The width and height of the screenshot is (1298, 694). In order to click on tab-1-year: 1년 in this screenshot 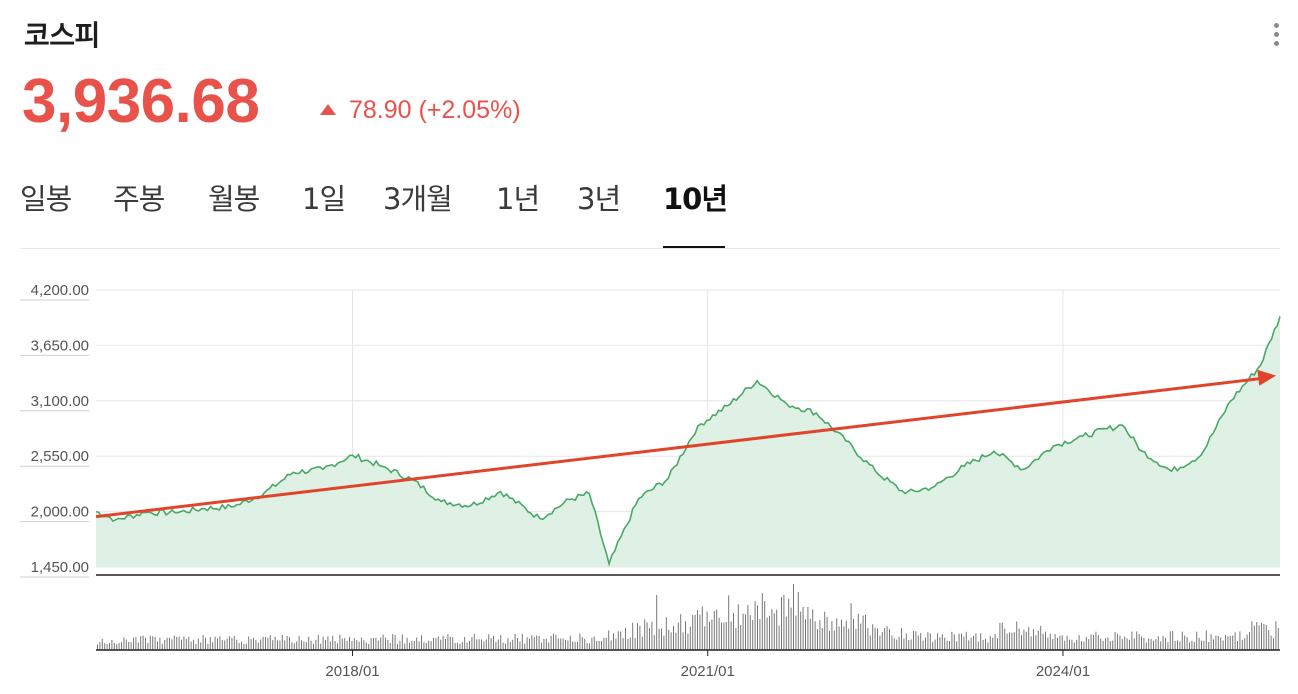, I will do `click(518, 199)`.